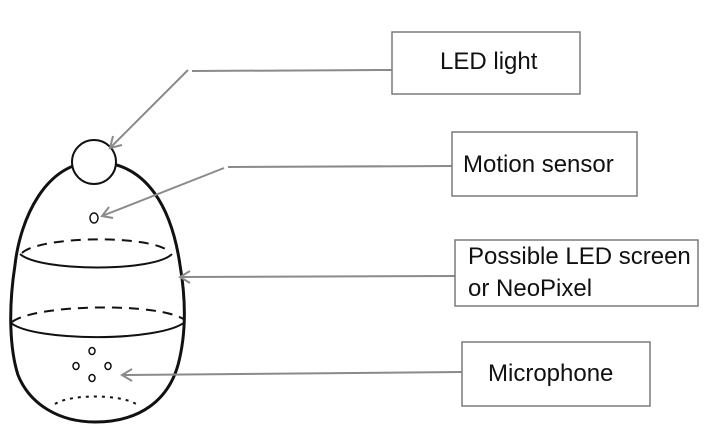  Describe the element at coordinates (97, 292) in the screenshot. I see `egg-outline` at that location.